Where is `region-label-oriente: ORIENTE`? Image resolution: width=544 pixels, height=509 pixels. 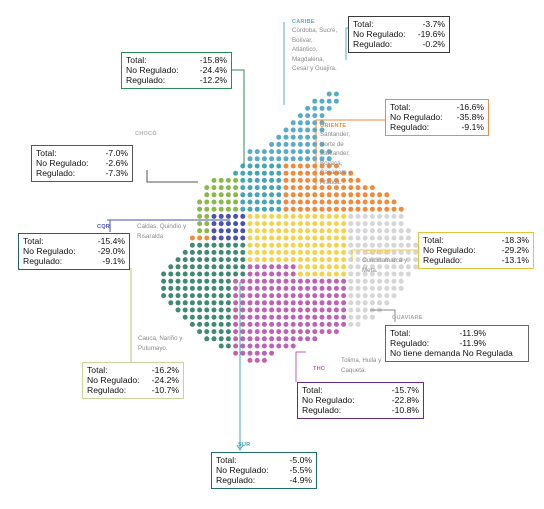 region-label-oriente: ORIENTE is located at coordinates (333, 126).